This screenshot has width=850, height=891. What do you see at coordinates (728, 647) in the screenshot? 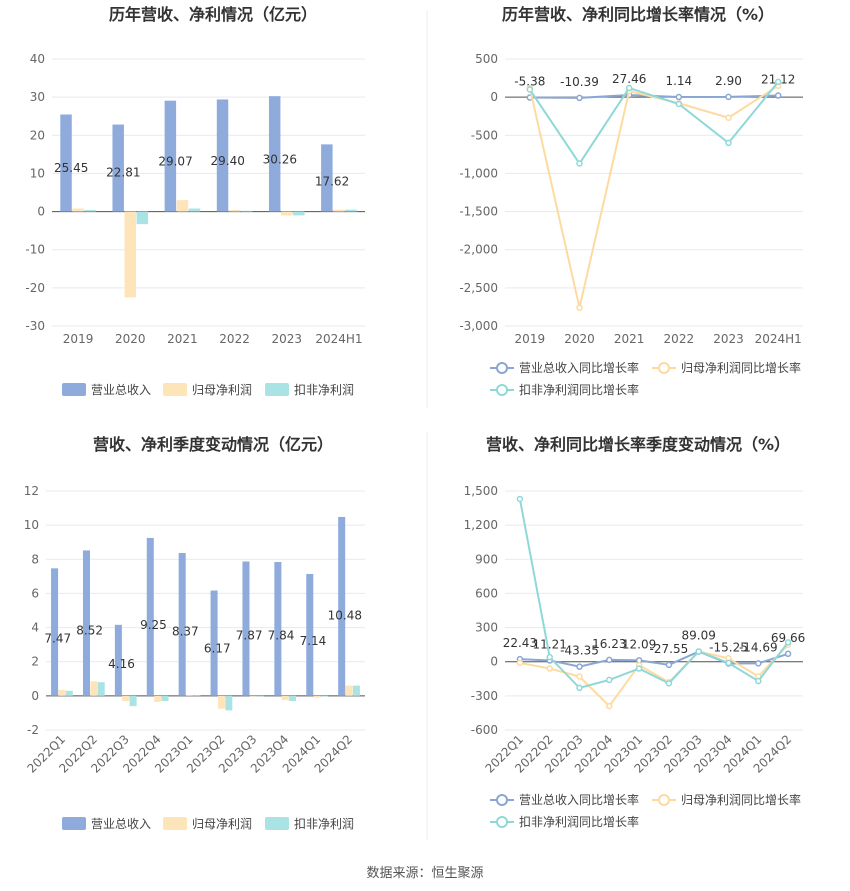
I see `data-label: -15.25` at bounding box center [728, 647].